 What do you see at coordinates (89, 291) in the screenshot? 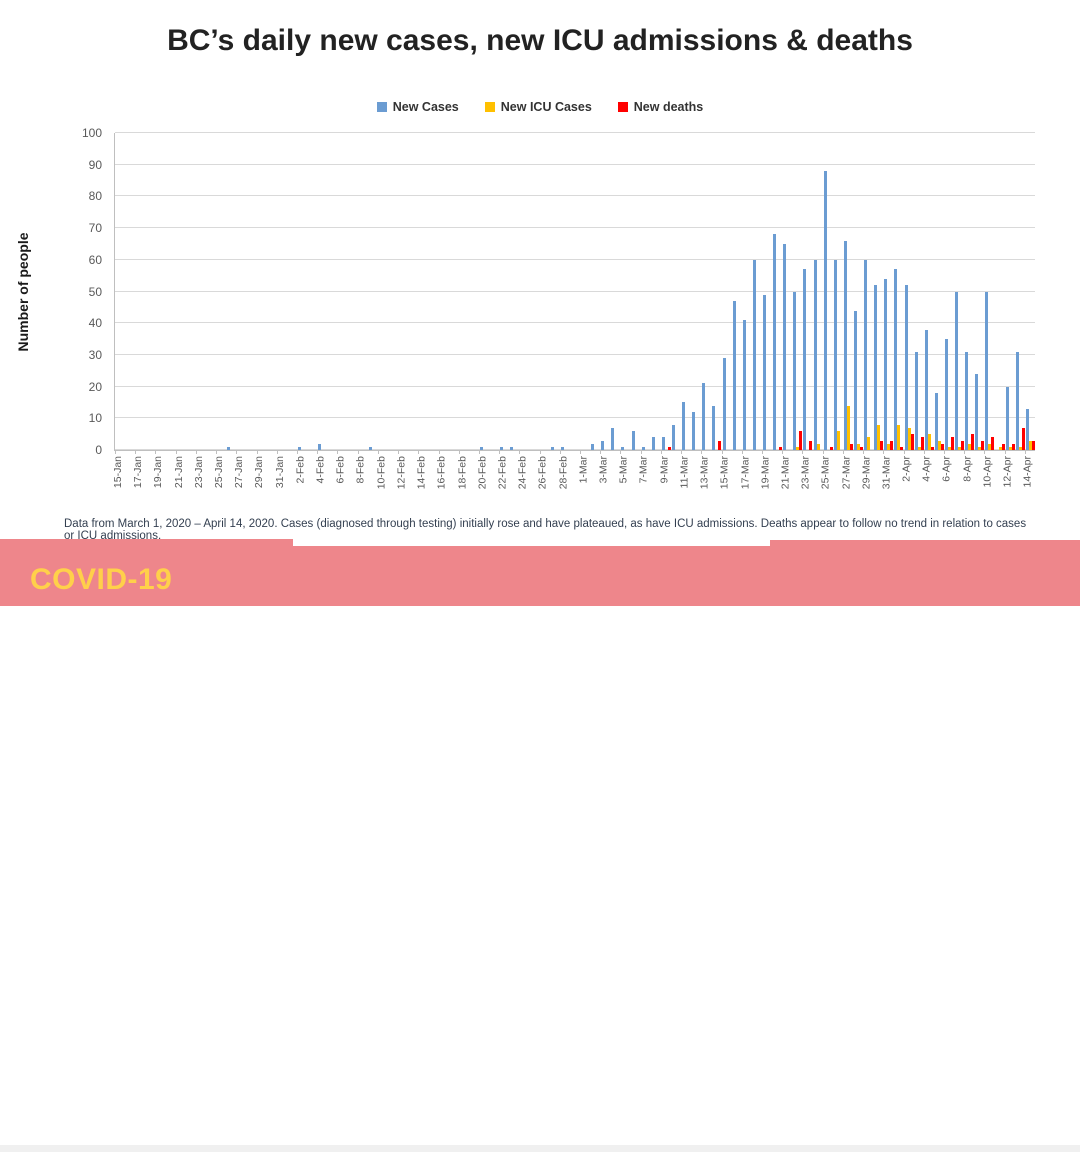
I see `y-axis-tick-labels: 0 10 20 30 40 50 60 70 80 90 100` at bounding box center [89, 291].